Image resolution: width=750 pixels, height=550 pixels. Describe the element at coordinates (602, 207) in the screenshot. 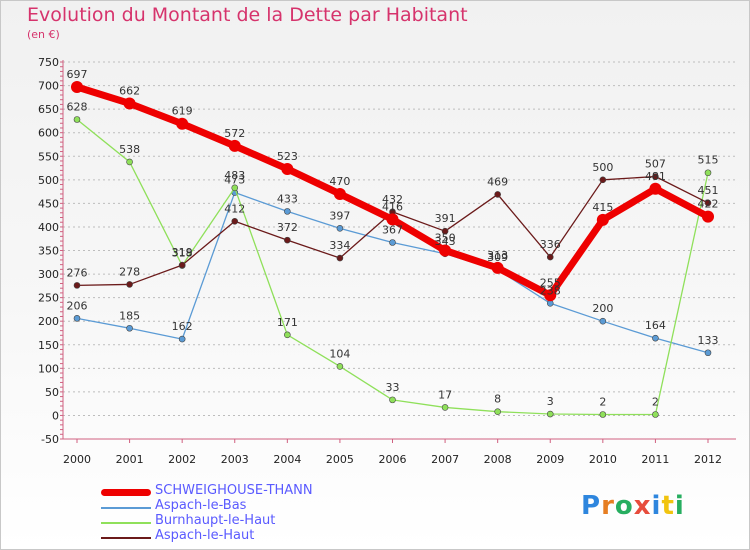

I see `data-label: 415` at that location.